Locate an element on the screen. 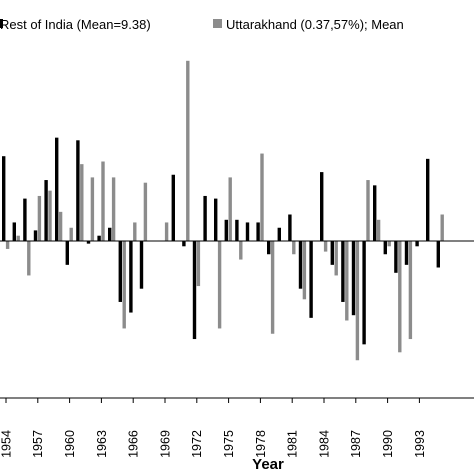 This screenshot has width=474, height=474. bar-rest-of-india-1972 is located at coordinates (194, 290).